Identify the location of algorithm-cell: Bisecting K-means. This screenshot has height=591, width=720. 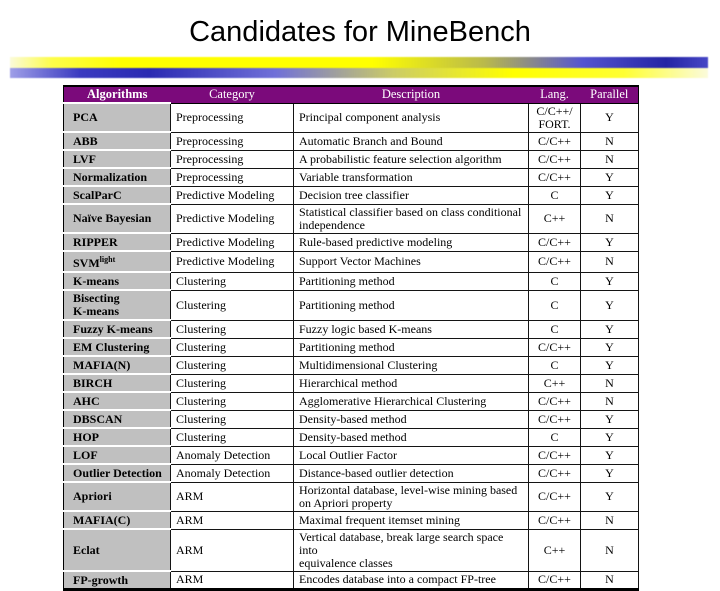
(117, 305).